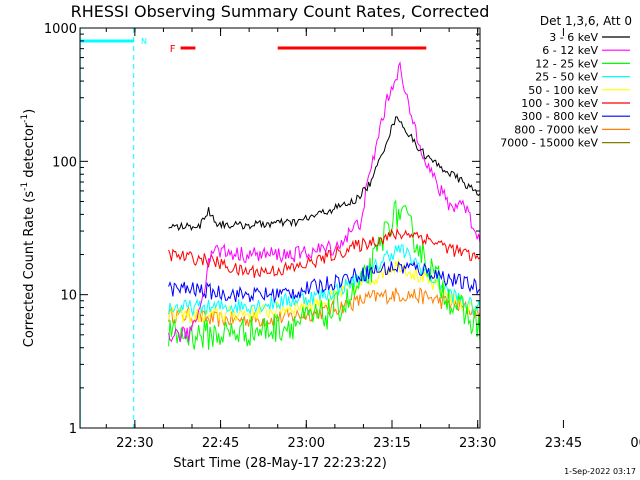 The width and height of the screenshot is (640, 480). I want to click on flag-label-n: N, so click(144, 41).